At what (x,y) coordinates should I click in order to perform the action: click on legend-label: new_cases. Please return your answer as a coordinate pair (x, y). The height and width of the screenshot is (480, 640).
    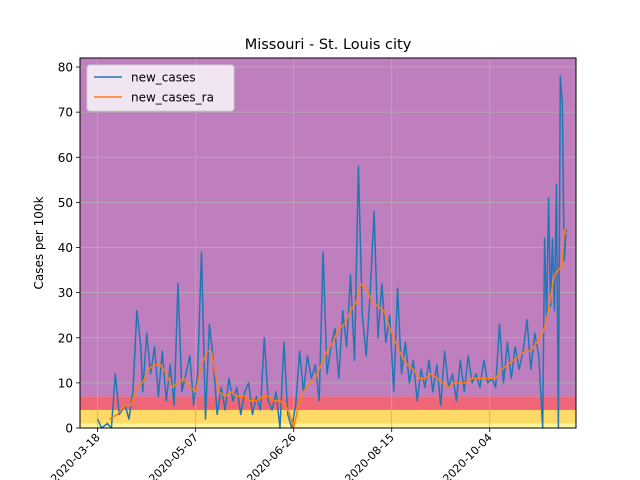
    Looking at the image, I should click on (163, 78).